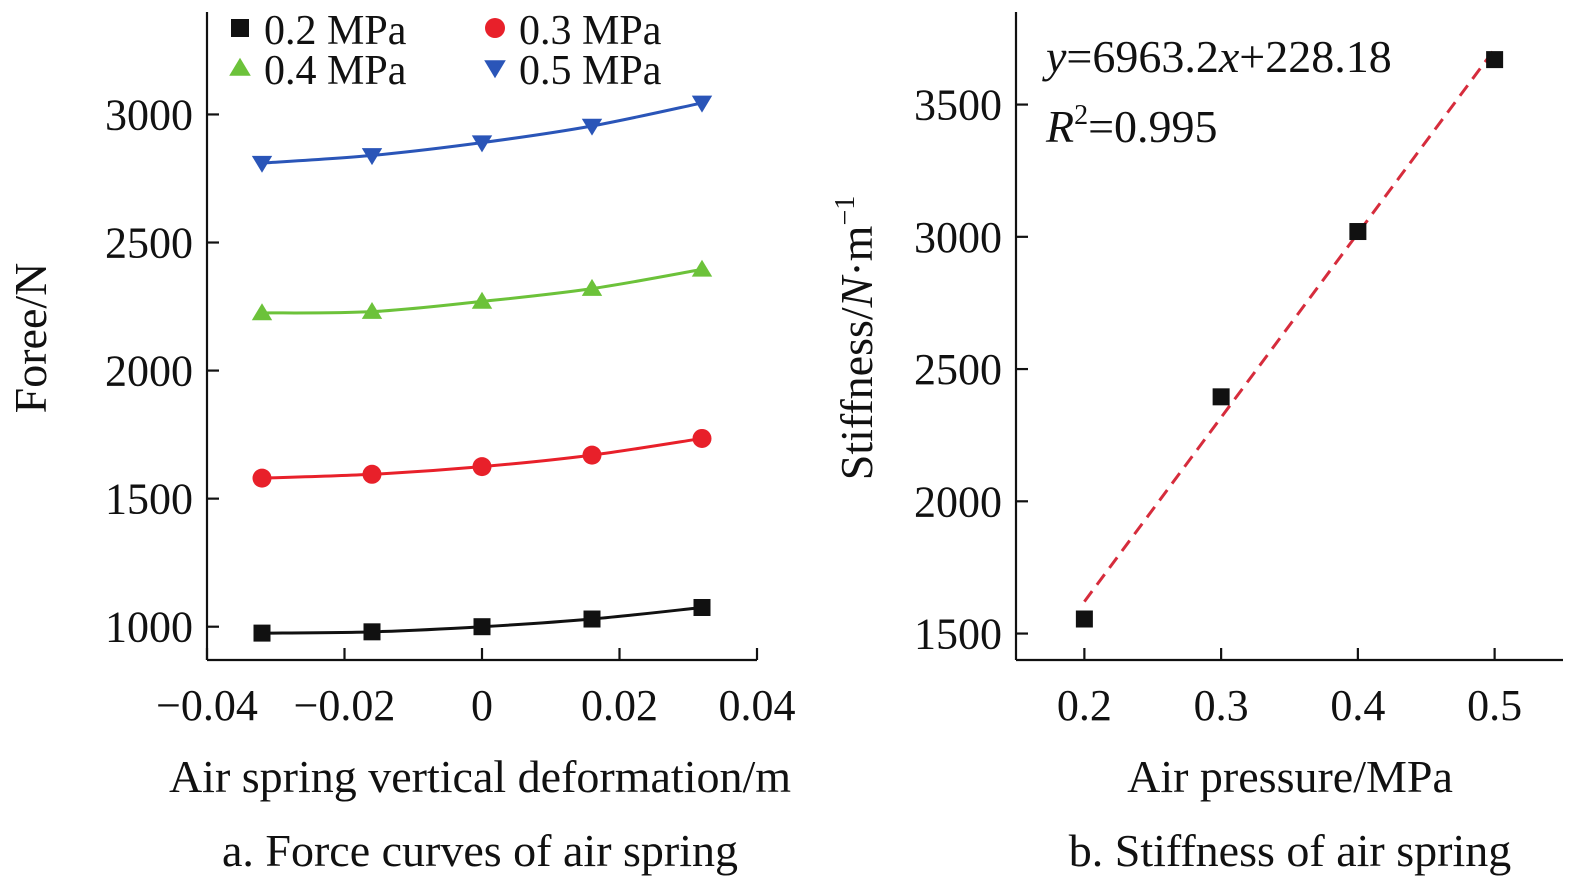 The width and height of the screenshot is (1575, 889). Describe the element at coordinates (1357, 705) in the screenshot. I see `x-tick-label: 0.4` at that location.